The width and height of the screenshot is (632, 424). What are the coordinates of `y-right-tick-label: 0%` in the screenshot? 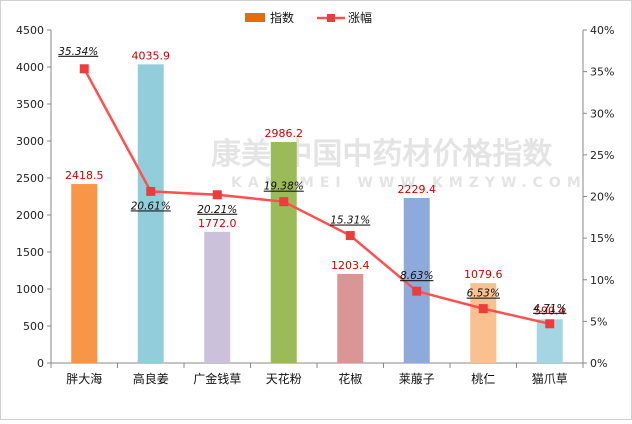 It's located at (598, 363).